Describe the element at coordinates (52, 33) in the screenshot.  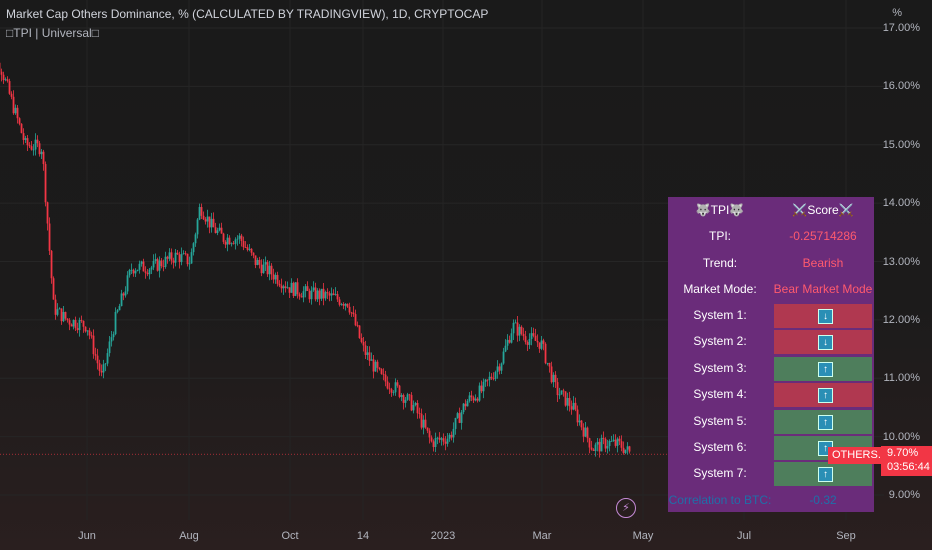
I see `indicator-legend: □TPI | Universal□` at that location.